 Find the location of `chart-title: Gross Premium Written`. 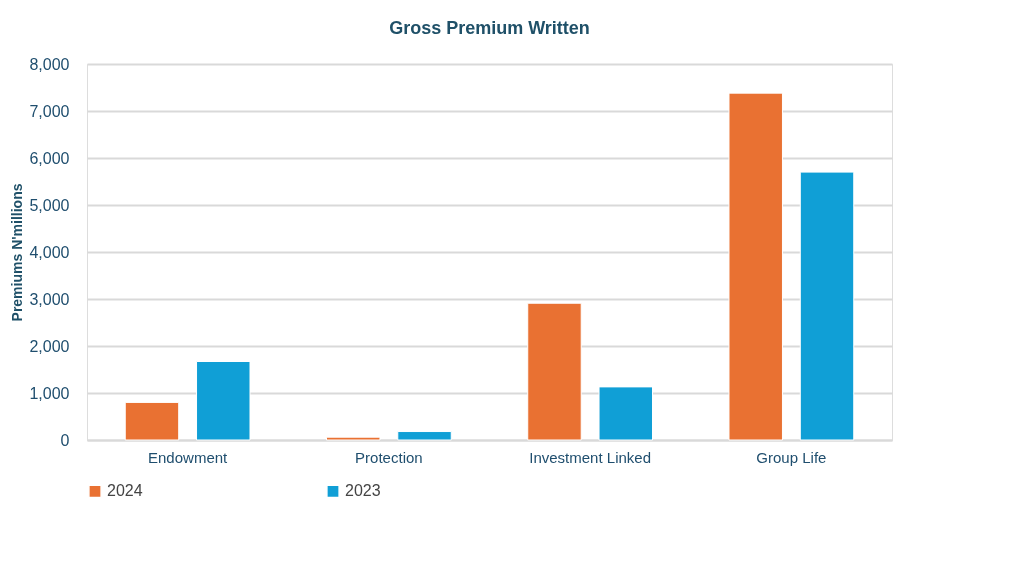

chart-title: Gross Premium Written is located at coordinates (489, 28).